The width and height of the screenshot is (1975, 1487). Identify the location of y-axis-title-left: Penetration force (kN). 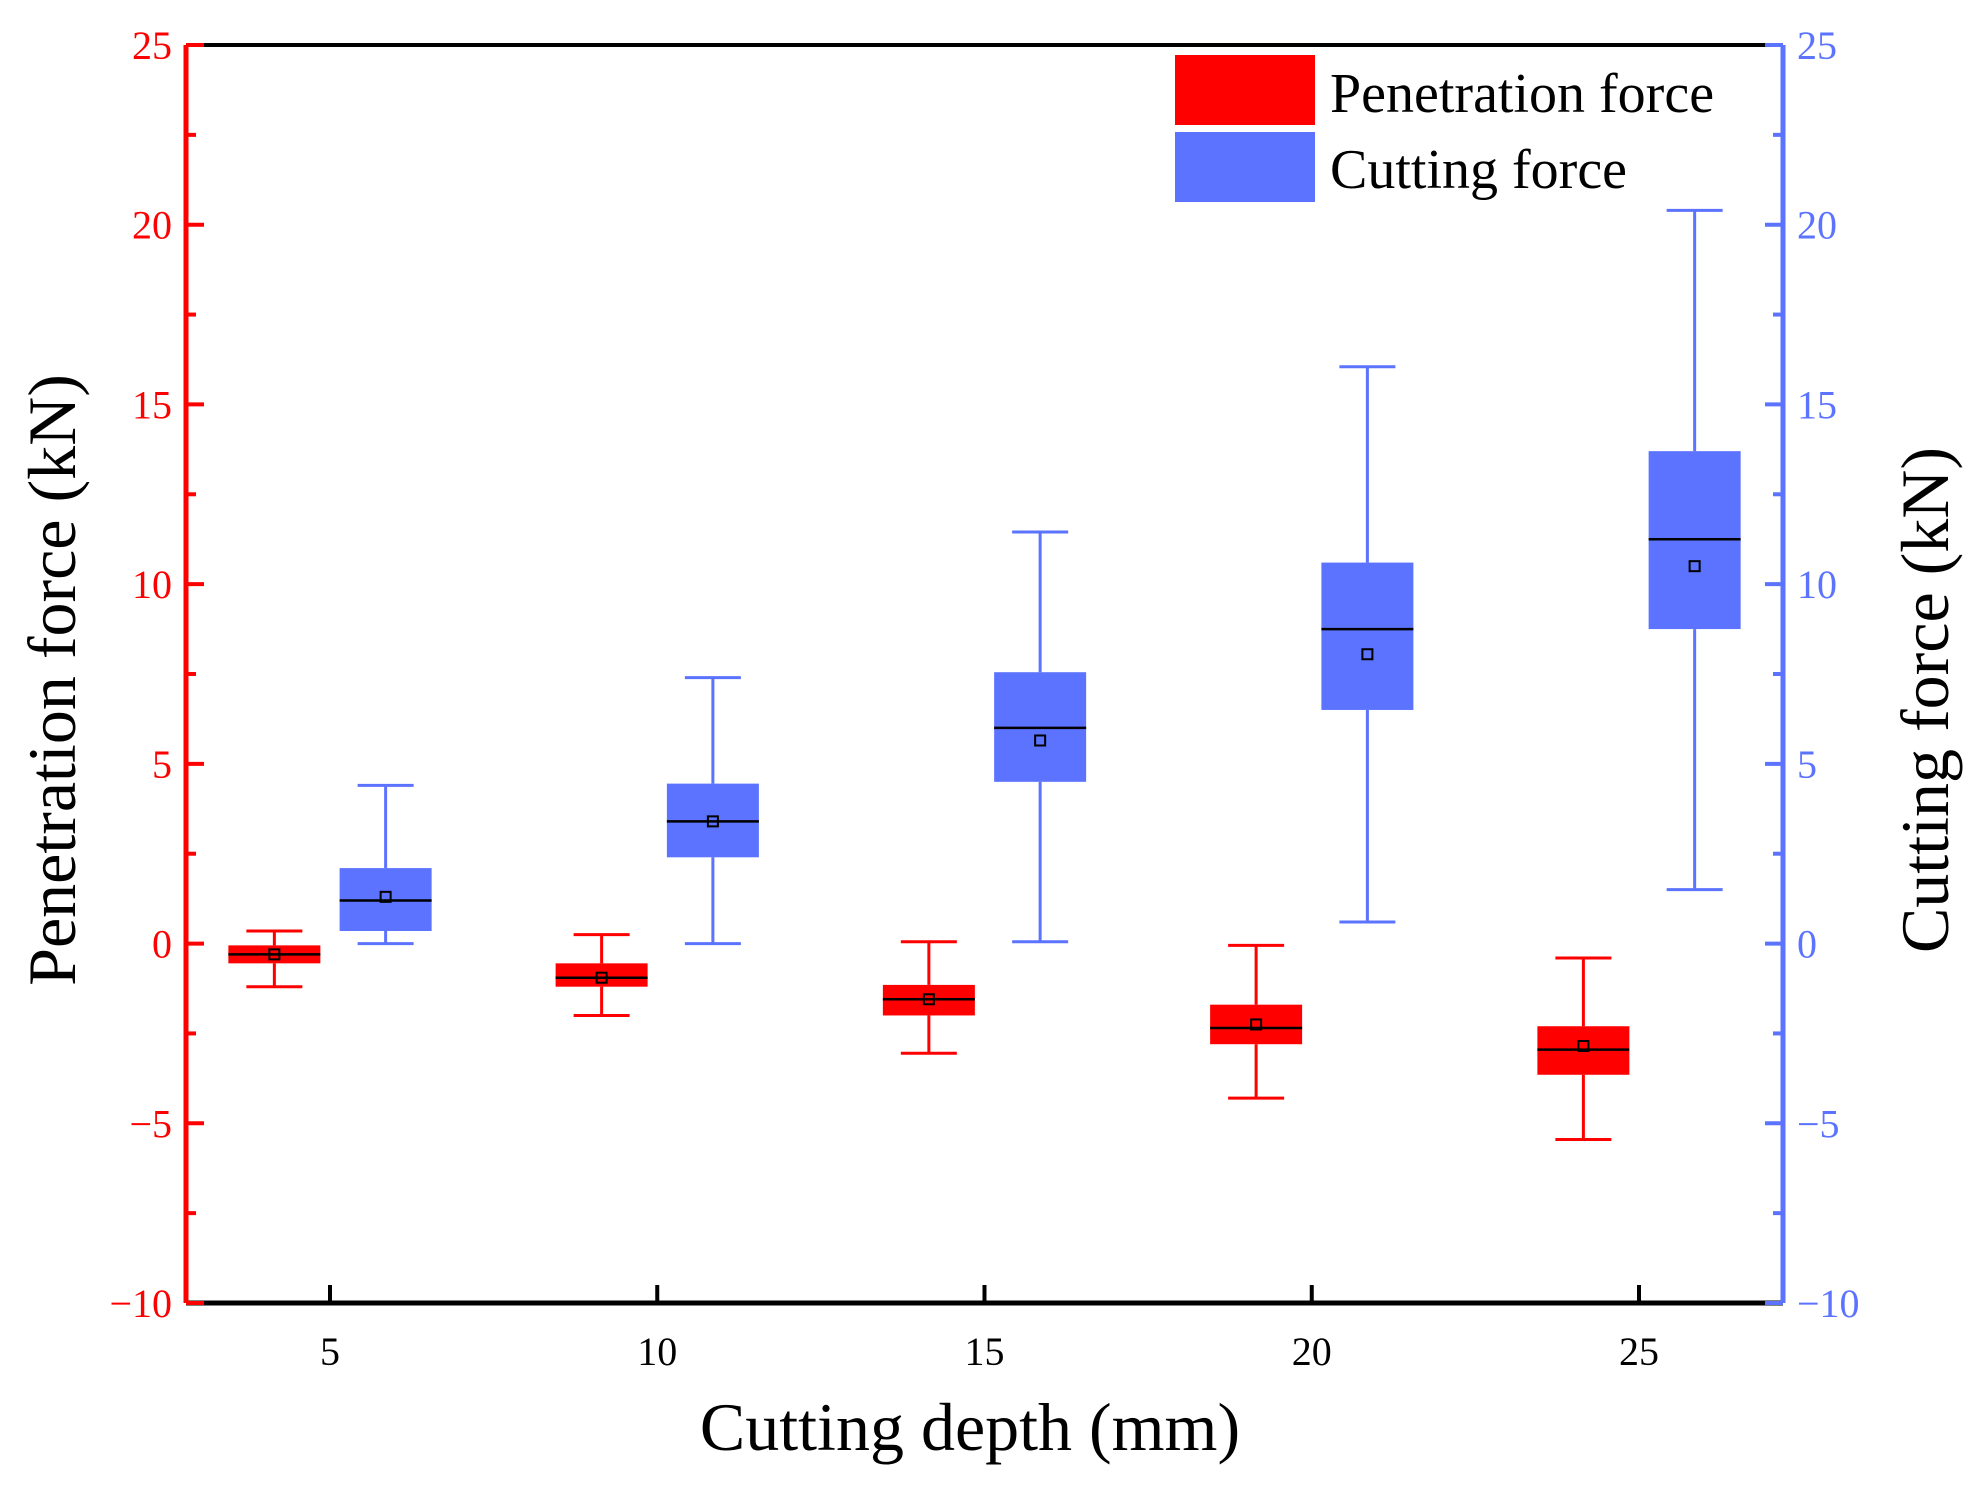
(52, 680).